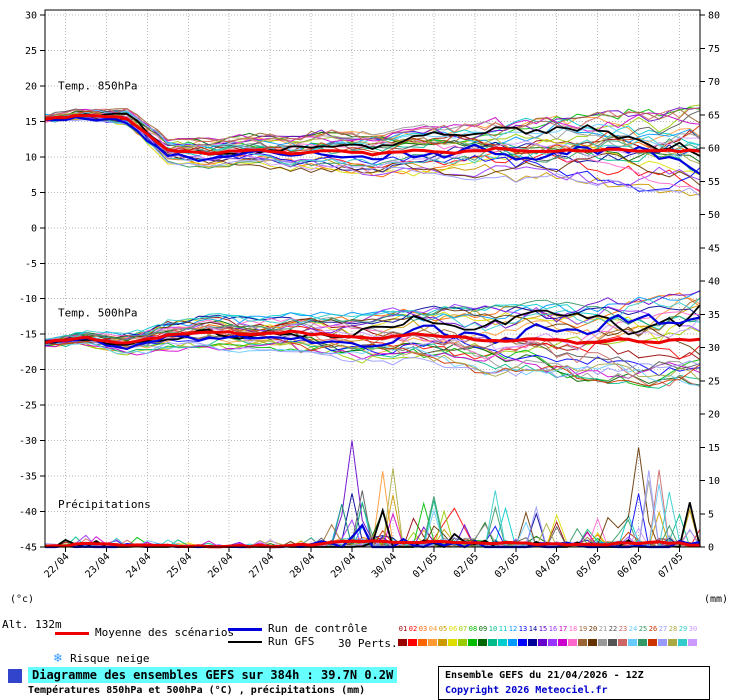  I want to click on right-axis-tick-label: 0, so click(711, 548).